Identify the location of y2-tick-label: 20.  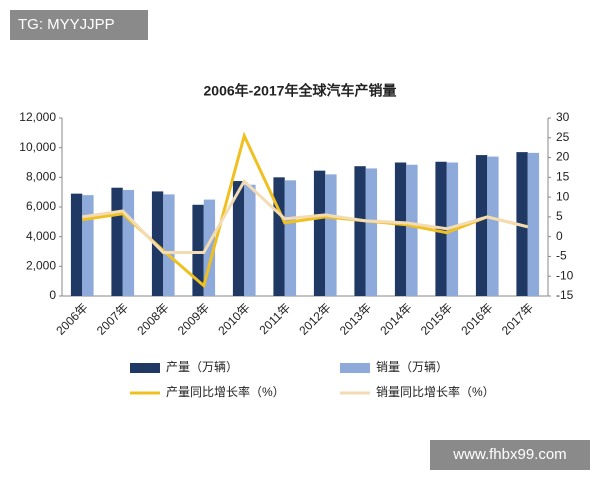
(563, 157).